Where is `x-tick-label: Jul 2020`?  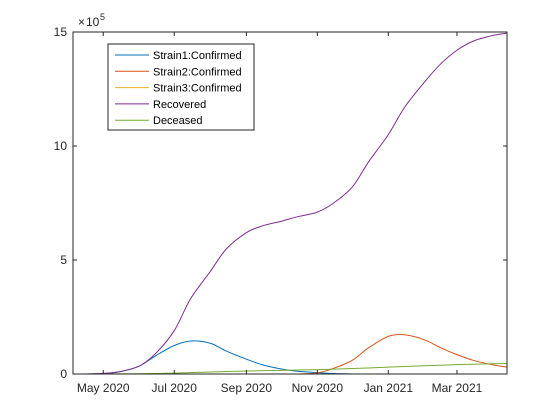 x-tick-label: Jul 2020 is located at coordinates (175, 388).